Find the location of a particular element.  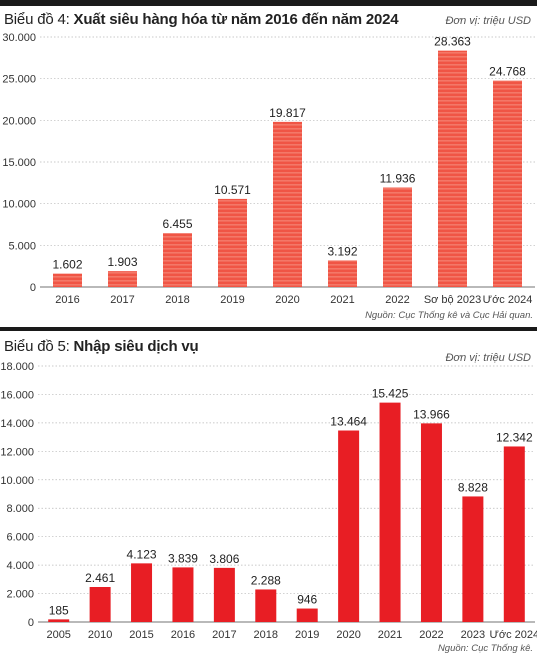

chart2-y-tick-label: 16.000 is located at coordinates (17, 395).